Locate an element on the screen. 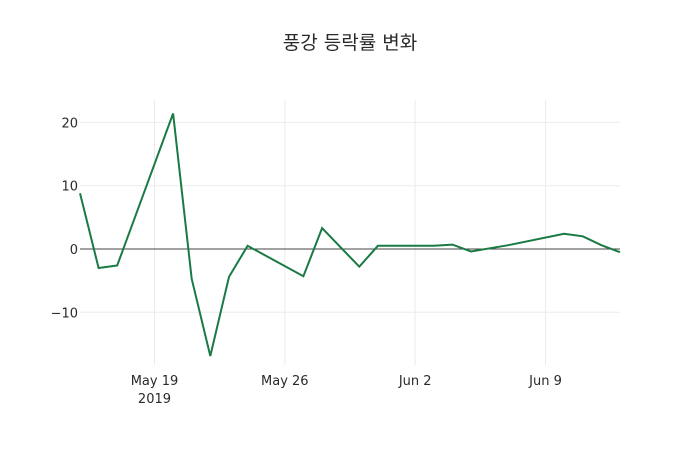 This screenshot has height=450, width=700. y-tick-label: 0 is located at coordinates (74, 250).